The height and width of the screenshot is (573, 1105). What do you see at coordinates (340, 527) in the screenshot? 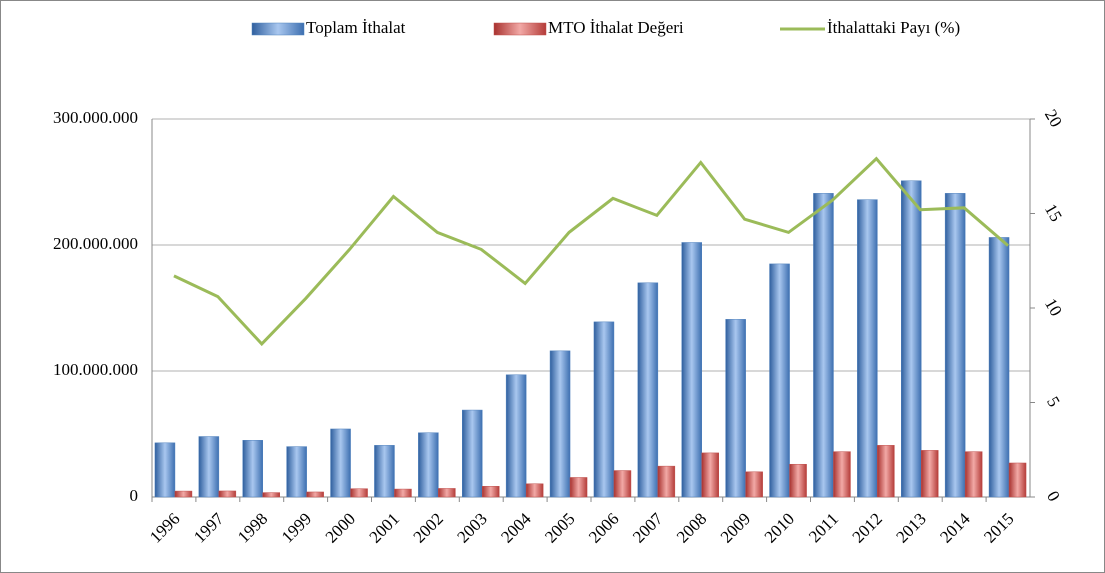
I see `x-tick-label: 2000` at bounding box center [340, 527].